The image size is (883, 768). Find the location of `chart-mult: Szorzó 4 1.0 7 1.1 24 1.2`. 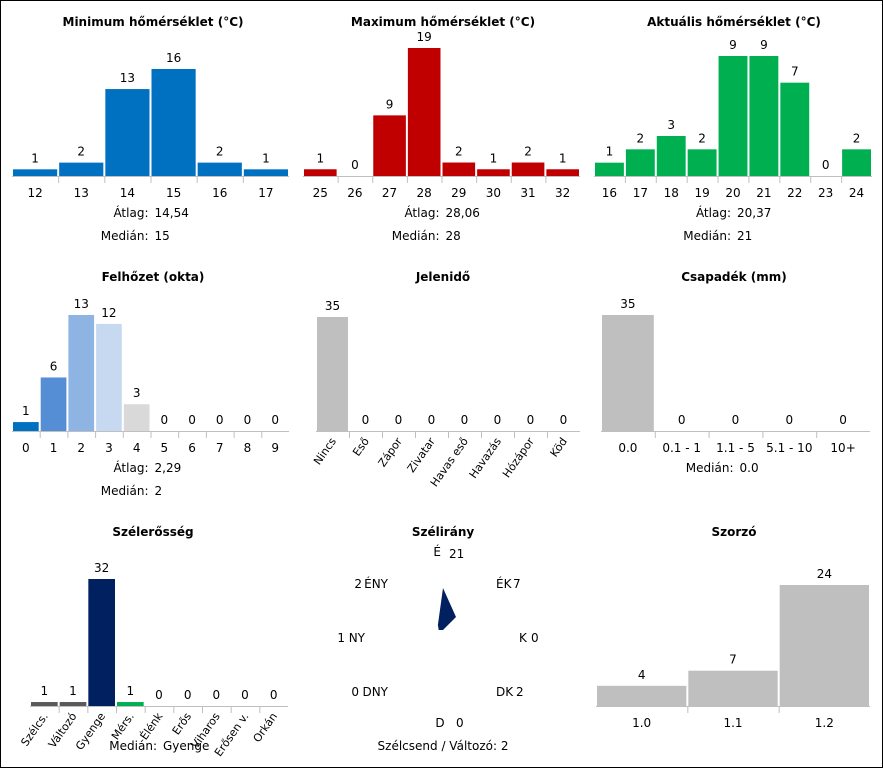

chart-mult: Szorzó 4 1.0 7 1.1 24 1.2 is located at coordinates (733, 627).